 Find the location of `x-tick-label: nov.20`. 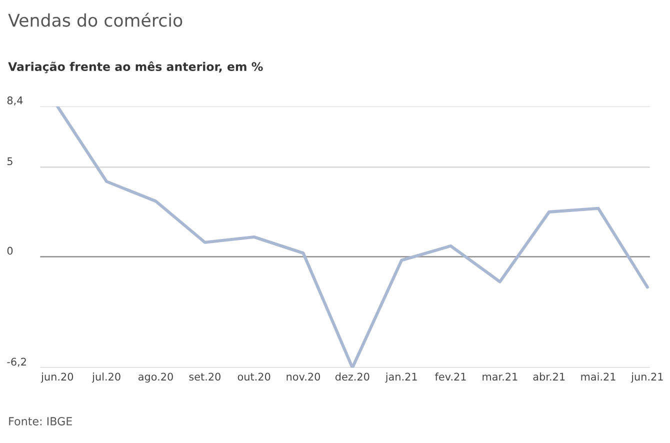

x-tick-label: nov.20 is located at coordinates (303, 376).